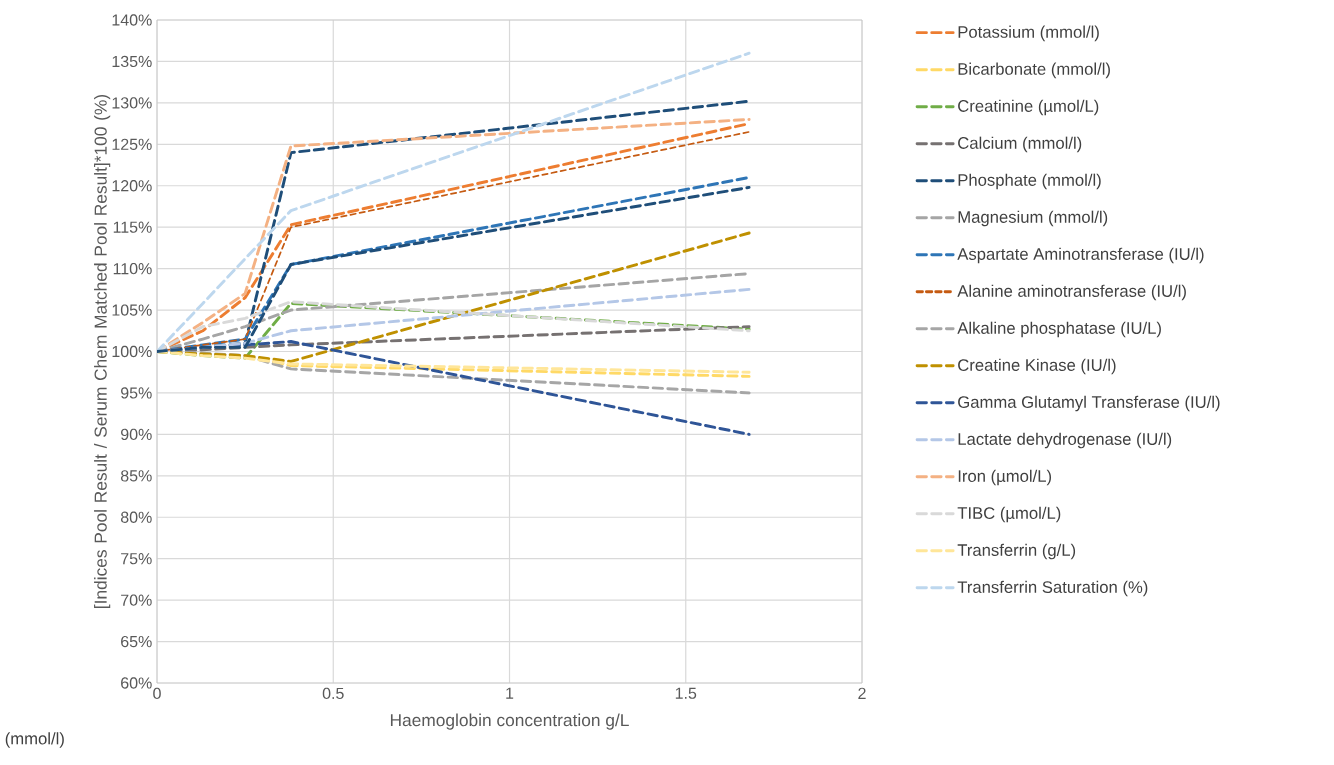 Image resolution: width=1334 pixels, height=765 pixels. I want to click on legend-label: Alkaline phosphatase (IU/L), so click(1059, 329).